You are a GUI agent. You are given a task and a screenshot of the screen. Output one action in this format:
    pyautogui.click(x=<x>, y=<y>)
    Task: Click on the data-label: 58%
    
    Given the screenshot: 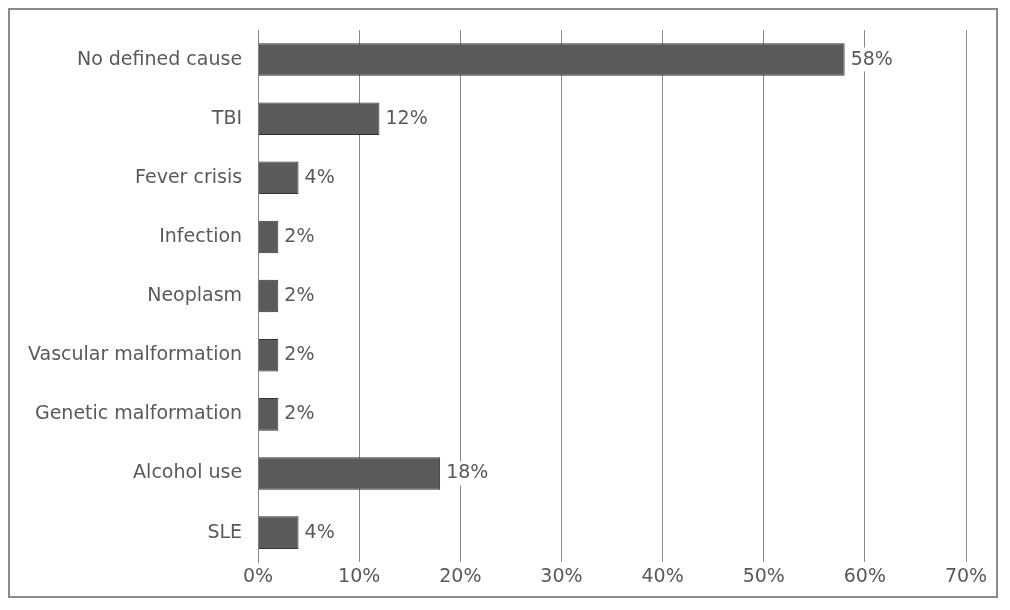 What is the action you would take?
    pyautogui.click(x=871, y=57)
    